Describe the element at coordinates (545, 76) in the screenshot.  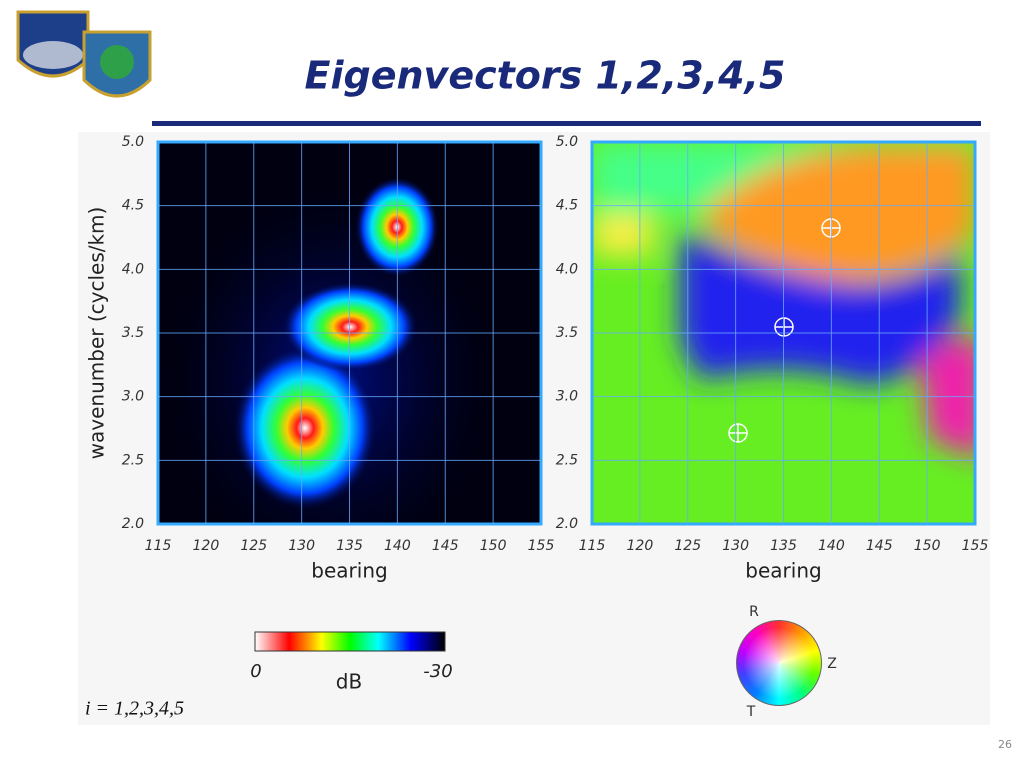
I see `slide-title: Eigenvectors 1,2,3,4,5` at that location.